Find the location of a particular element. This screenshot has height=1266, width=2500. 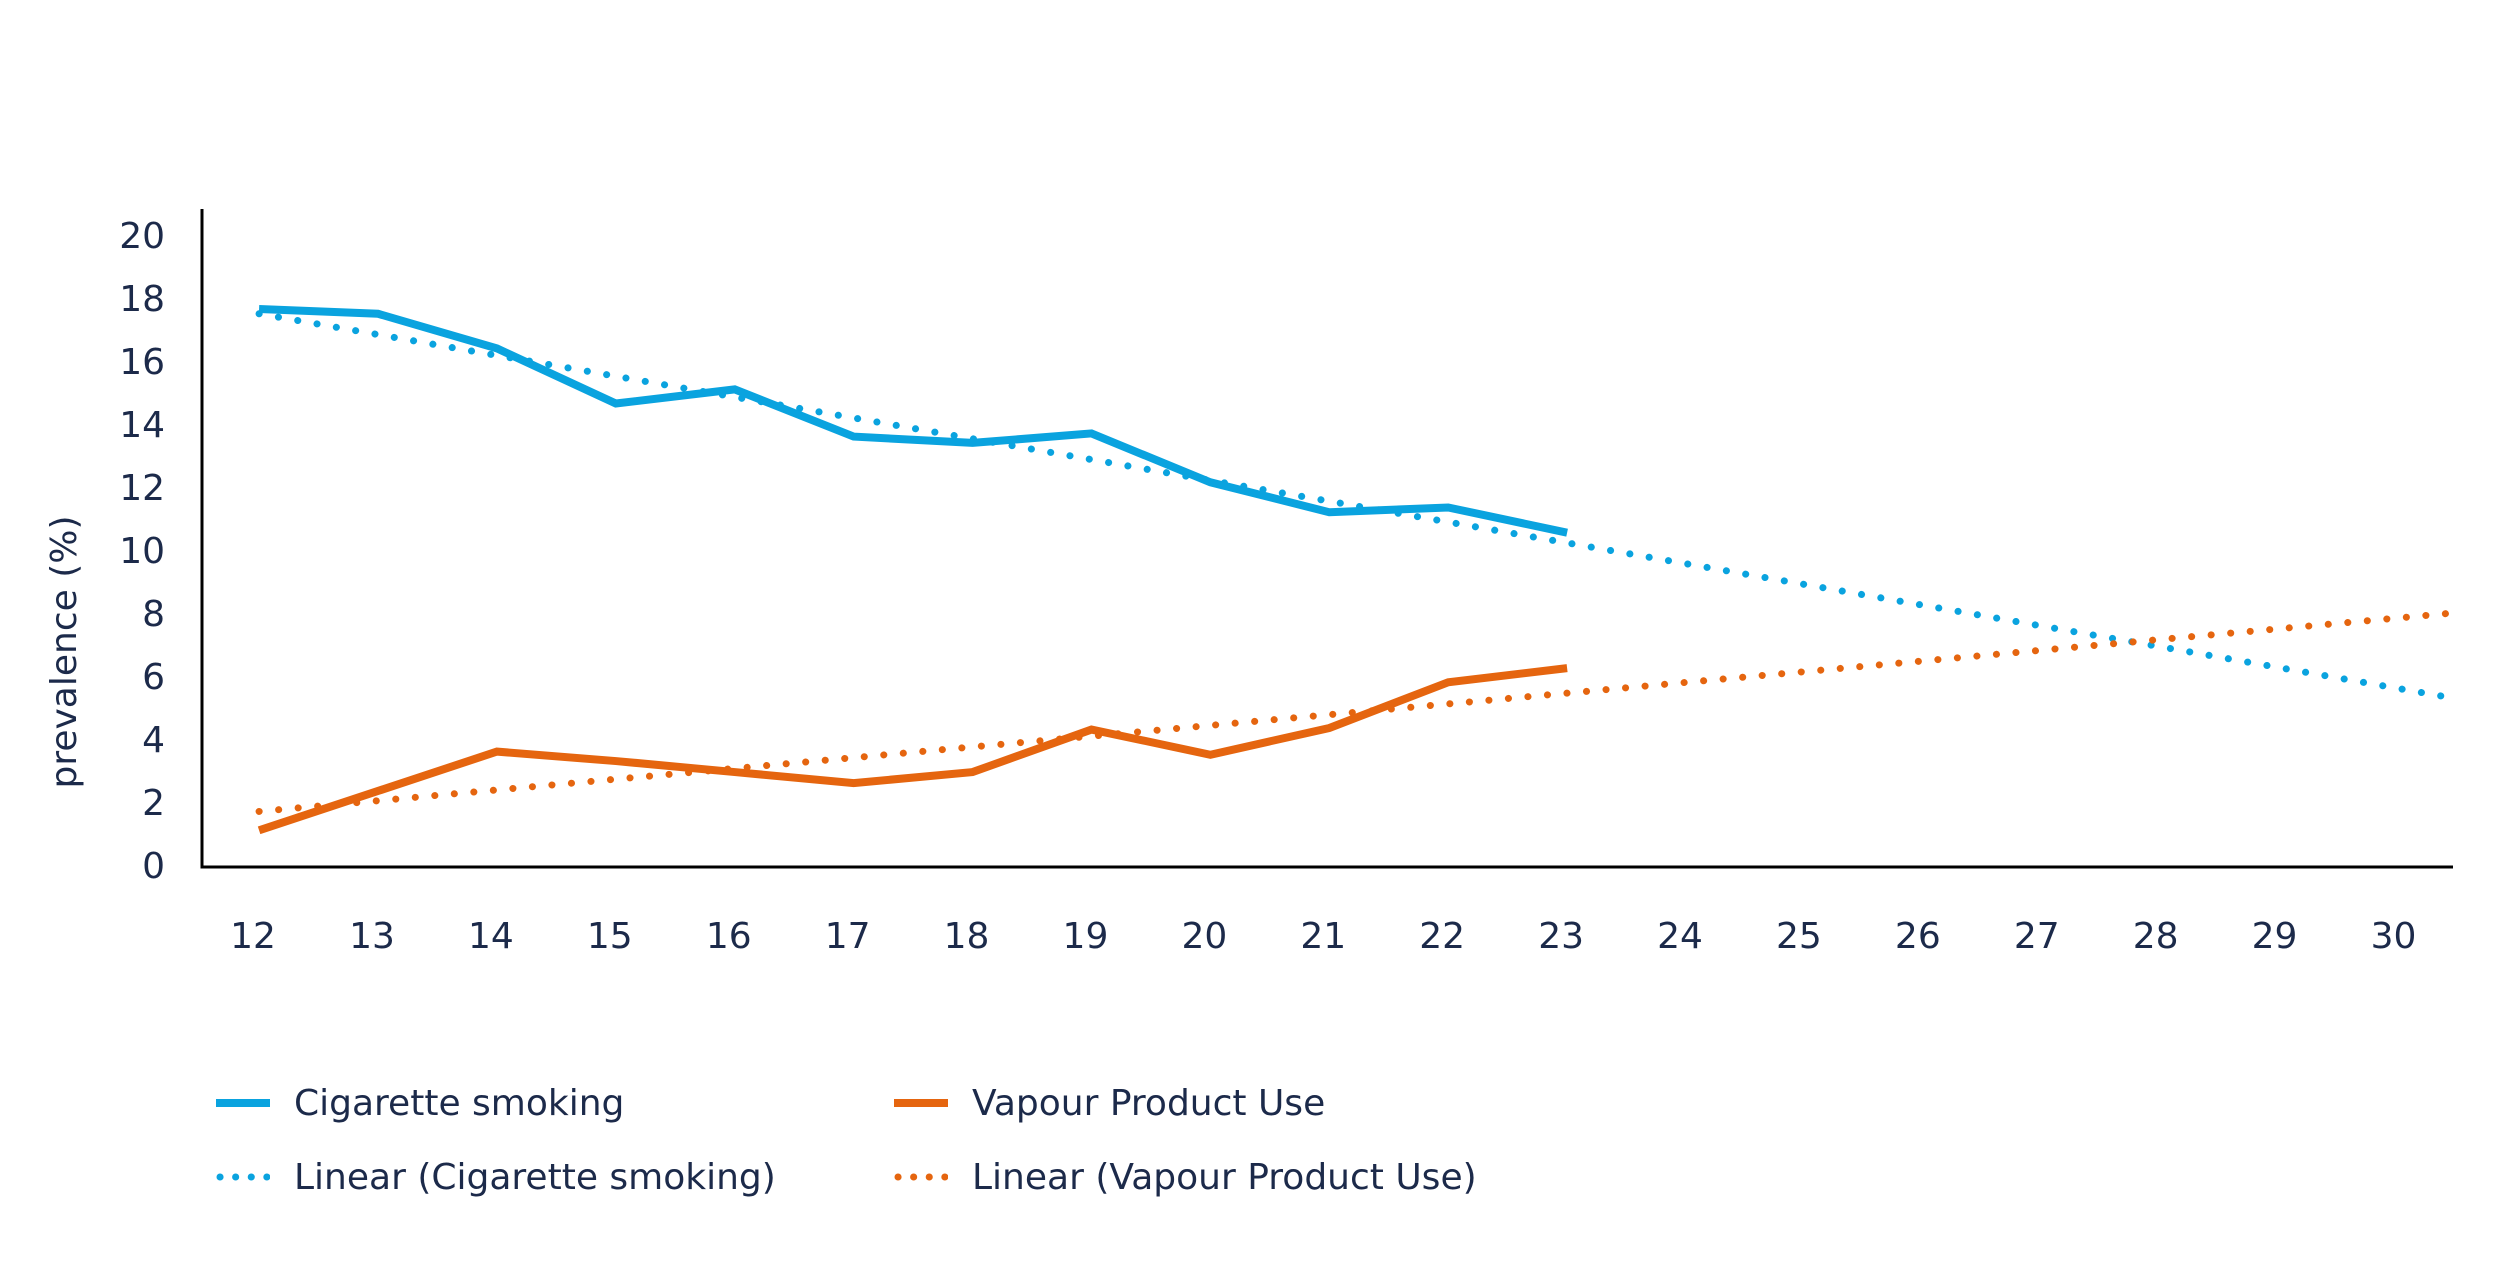

x-tick-label: 26 is located at coordinates (1918, 936).